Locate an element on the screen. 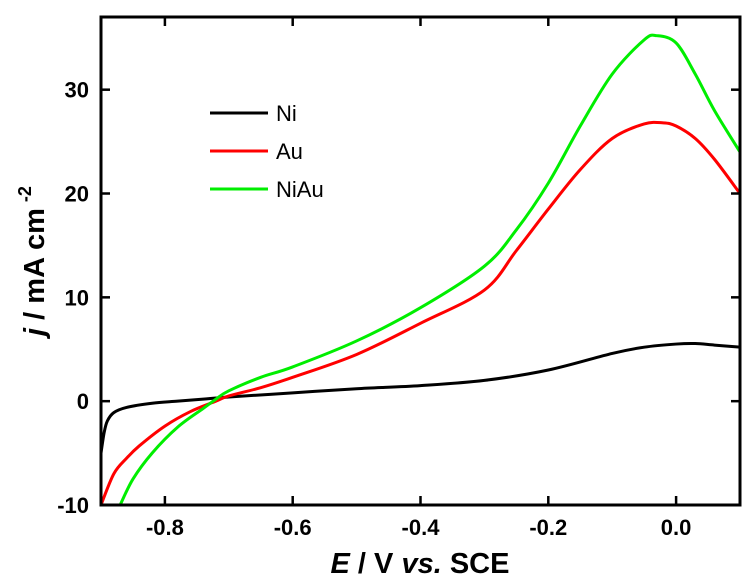  y-axis-title: j / mA cm-2 is located at coordinates (33, 263).